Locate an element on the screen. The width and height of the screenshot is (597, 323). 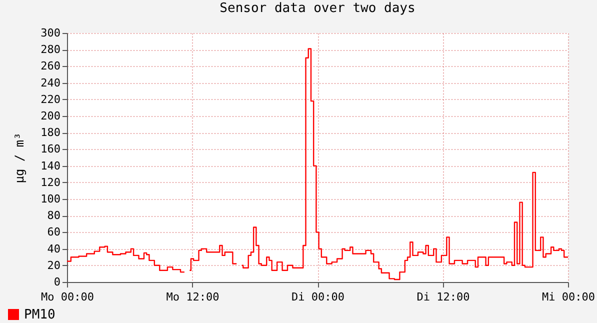
y-tick-label: 260 is located at coordinates (50, 66).